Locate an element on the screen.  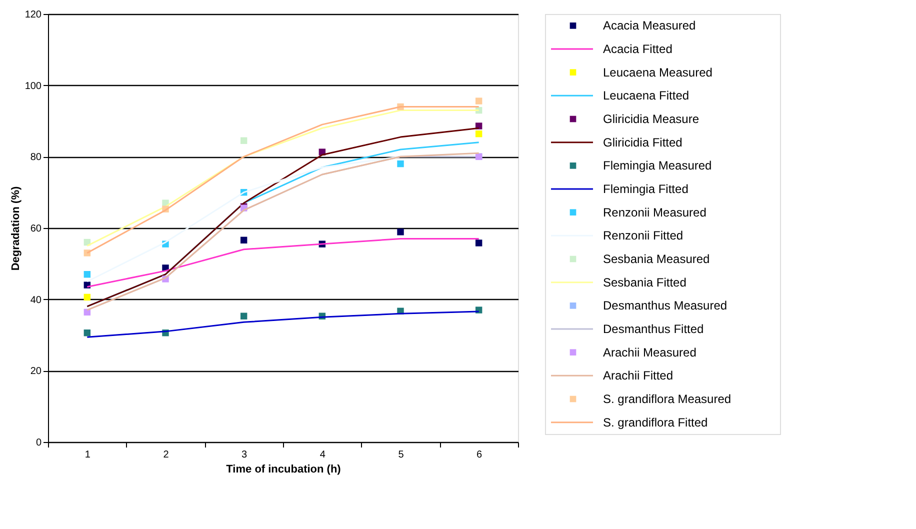
y-tick-label: 120 is located at coordinates (33, 15).